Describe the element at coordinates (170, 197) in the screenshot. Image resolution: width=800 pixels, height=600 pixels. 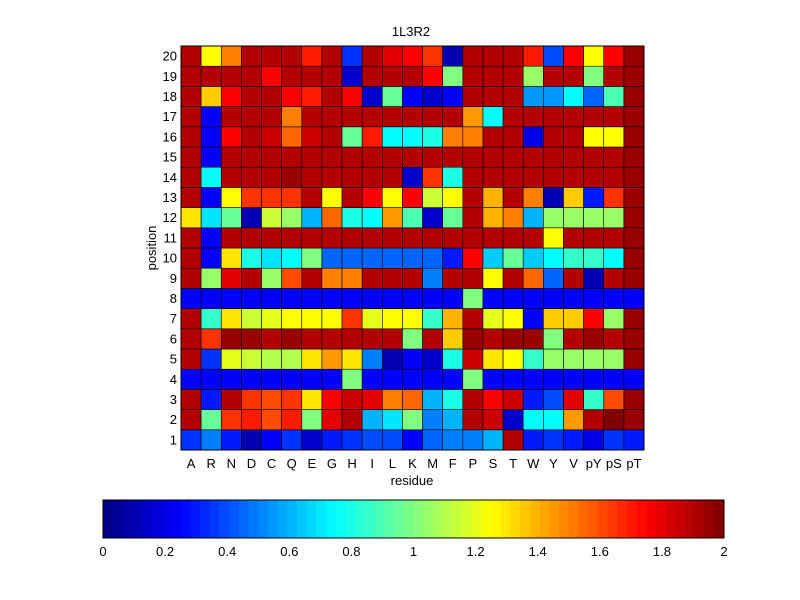
I see `y-tick-label: 13` at that location.